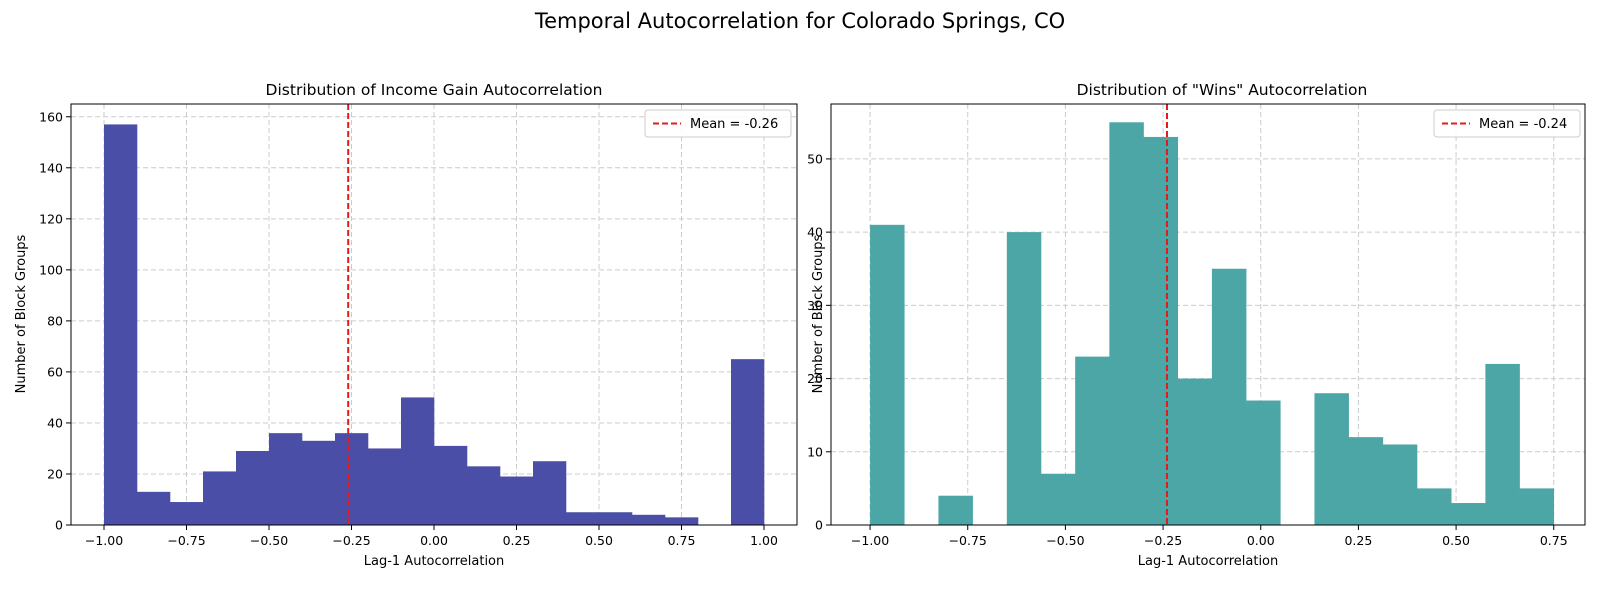 Image resolution: width=1600 pixels, height=600 pixels. Describe the element at coordinates (815, 305) in the screenshot. I see `y-tick-label: 30` at that location.